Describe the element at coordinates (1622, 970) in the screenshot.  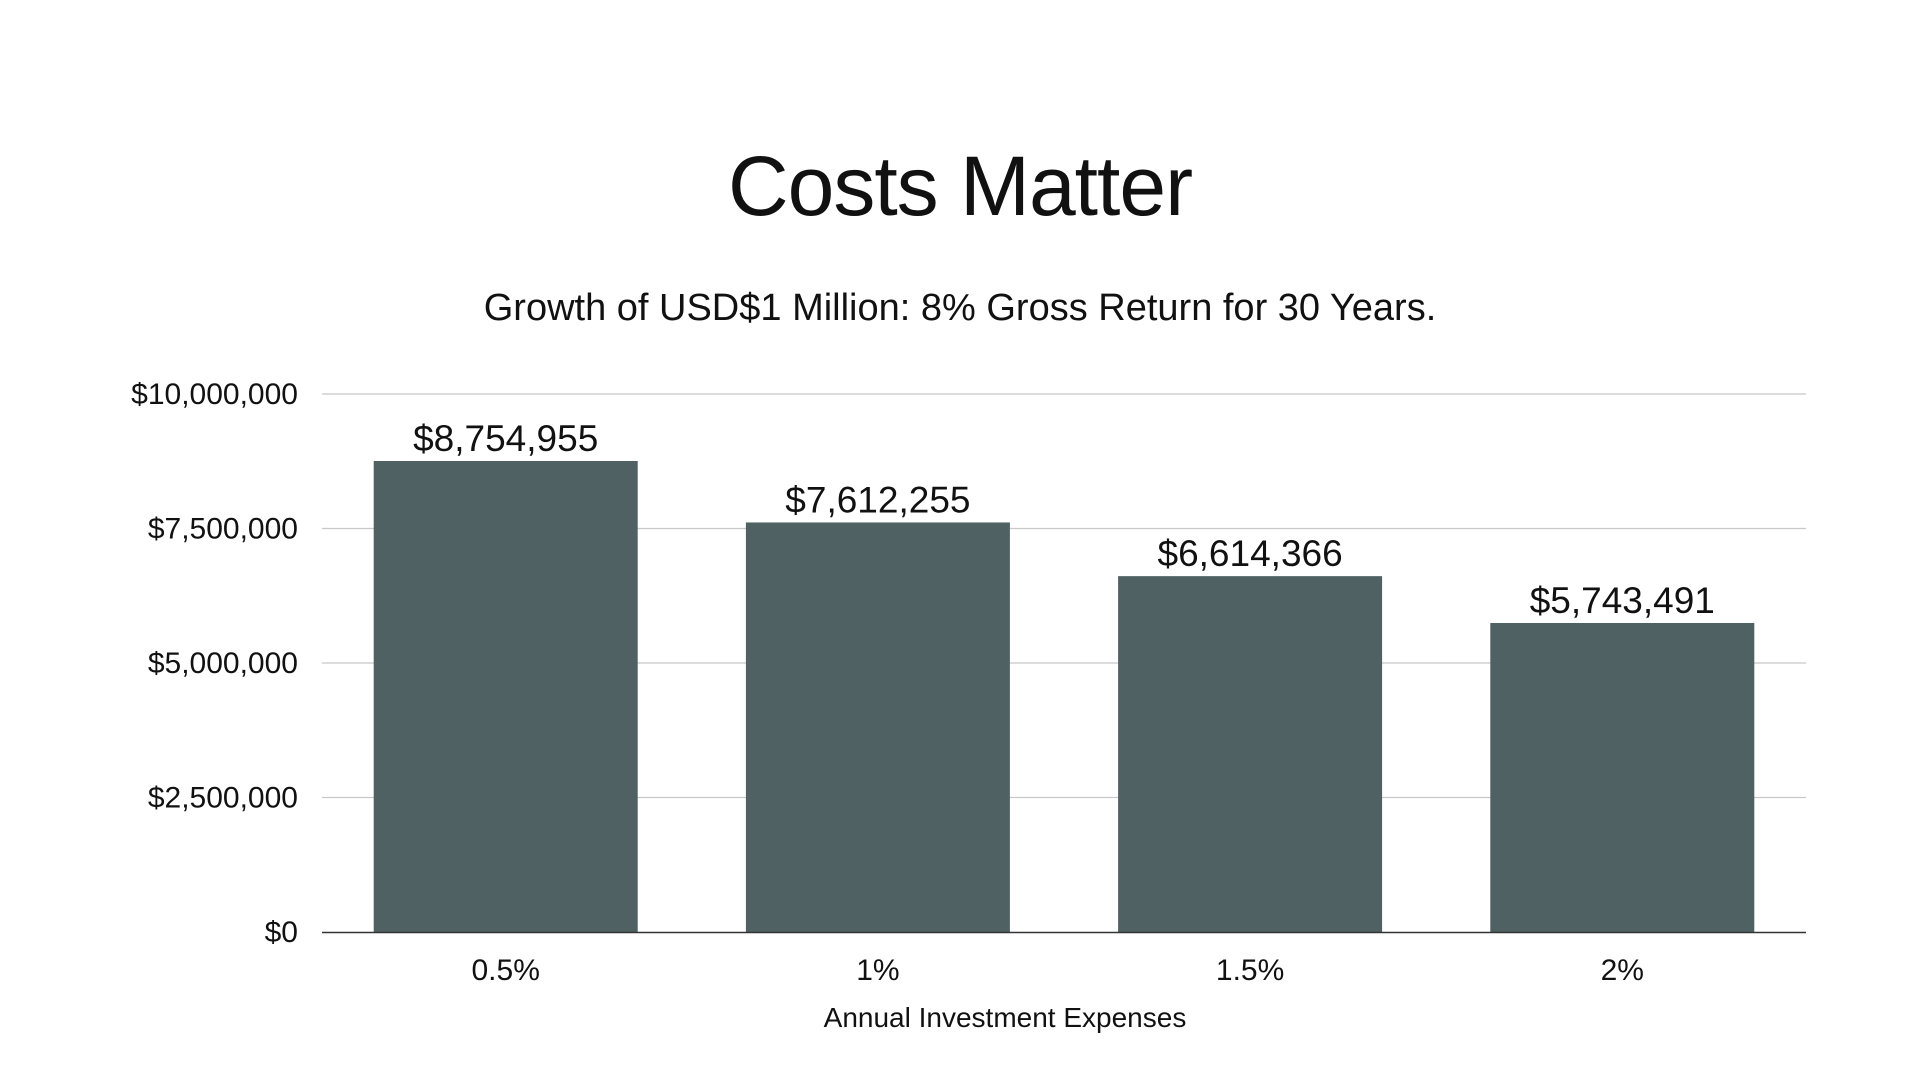
I see `x-tick-label: 2%` at that location.